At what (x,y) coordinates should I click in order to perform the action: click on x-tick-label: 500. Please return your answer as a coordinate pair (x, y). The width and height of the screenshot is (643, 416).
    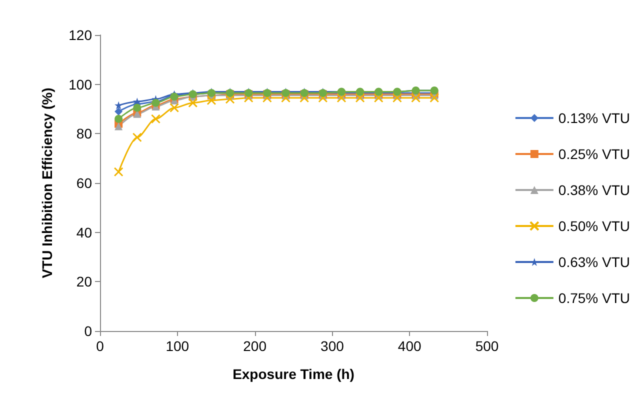
    Looking at the image, I should click on (487, 346).